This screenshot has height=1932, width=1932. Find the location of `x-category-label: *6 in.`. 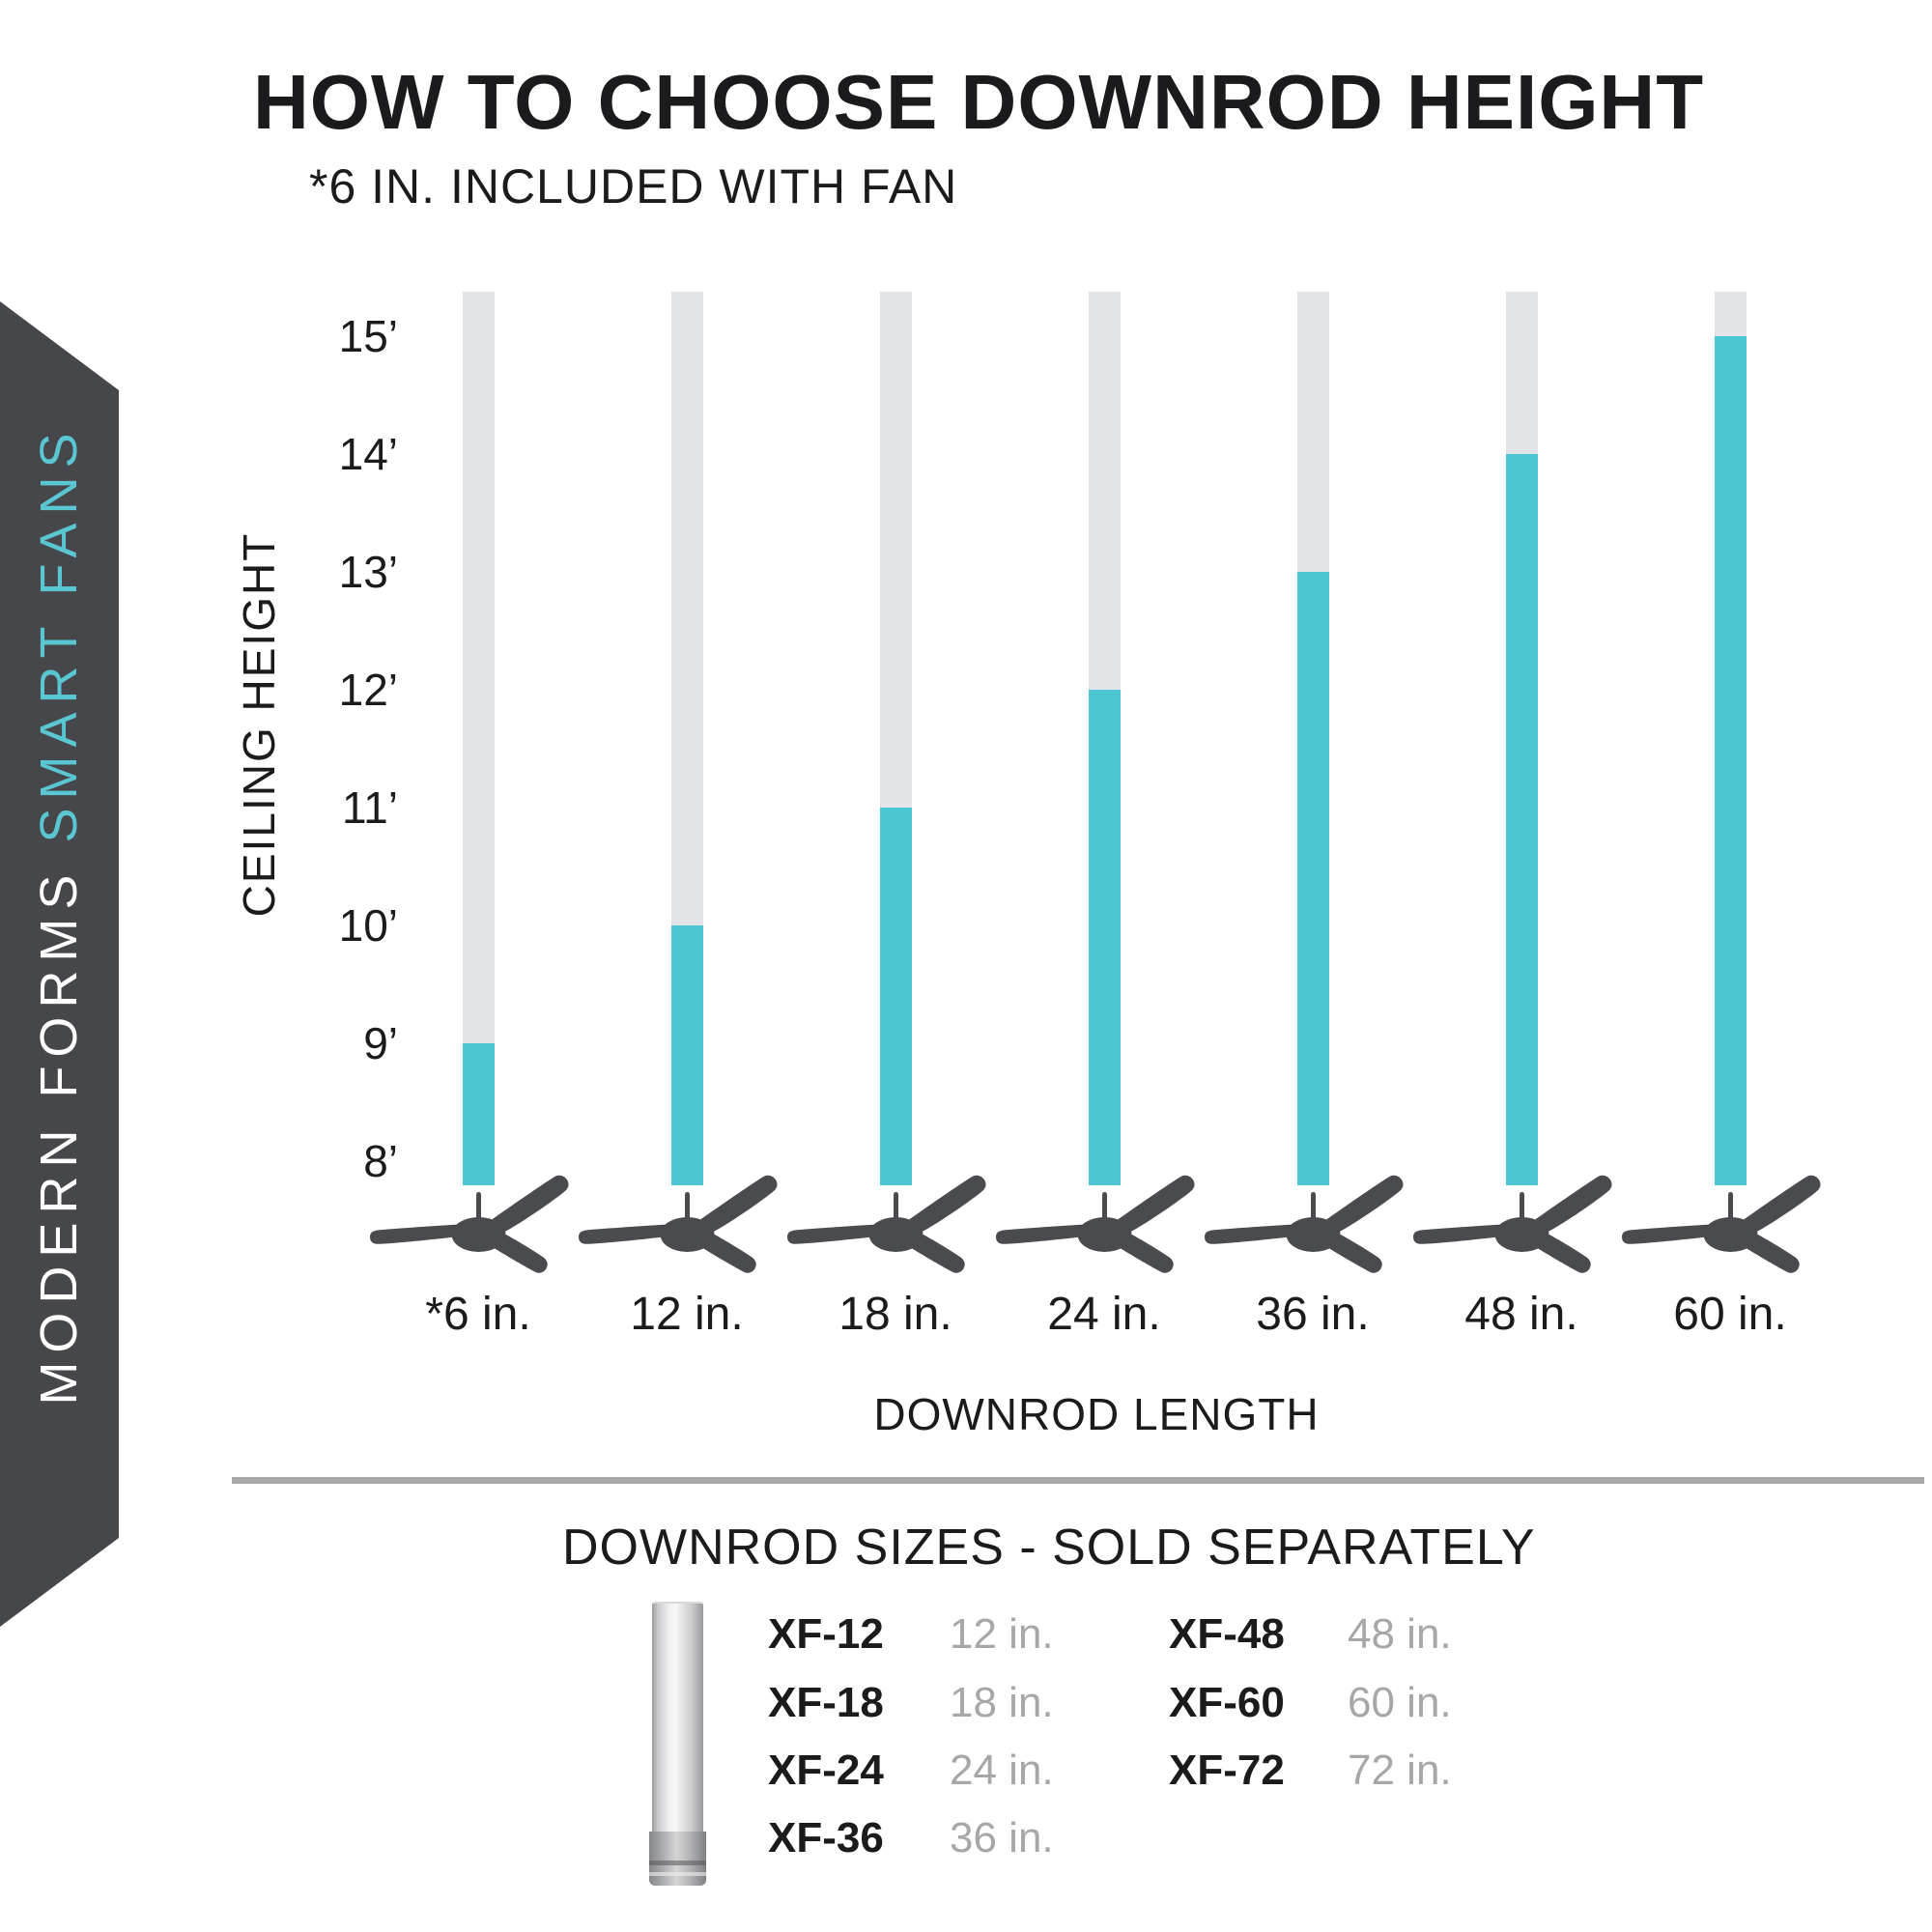

x-category-label: *6 in. is located at coordinates (478, 1314).